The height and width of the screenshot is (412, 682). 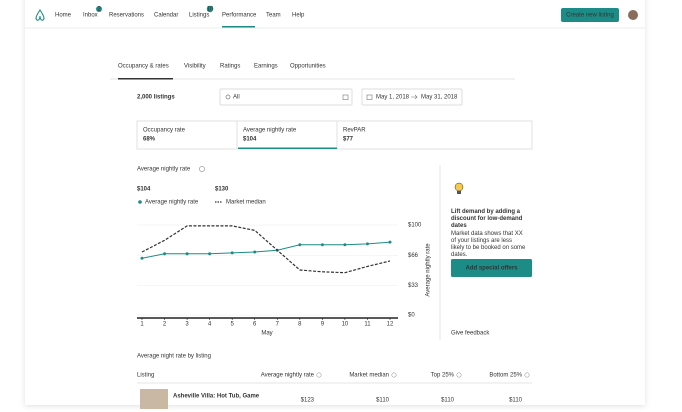 What do you see at coordinates (238, 27) in the screenshot?
I see `nav-active-underline` at bounding box center [238, 27].